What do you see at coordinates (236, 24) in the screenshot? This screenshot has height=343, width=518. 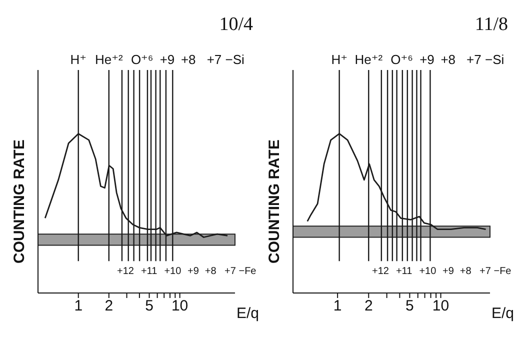 I see `chart-title: 10/4` at bounding box center [236, 24].